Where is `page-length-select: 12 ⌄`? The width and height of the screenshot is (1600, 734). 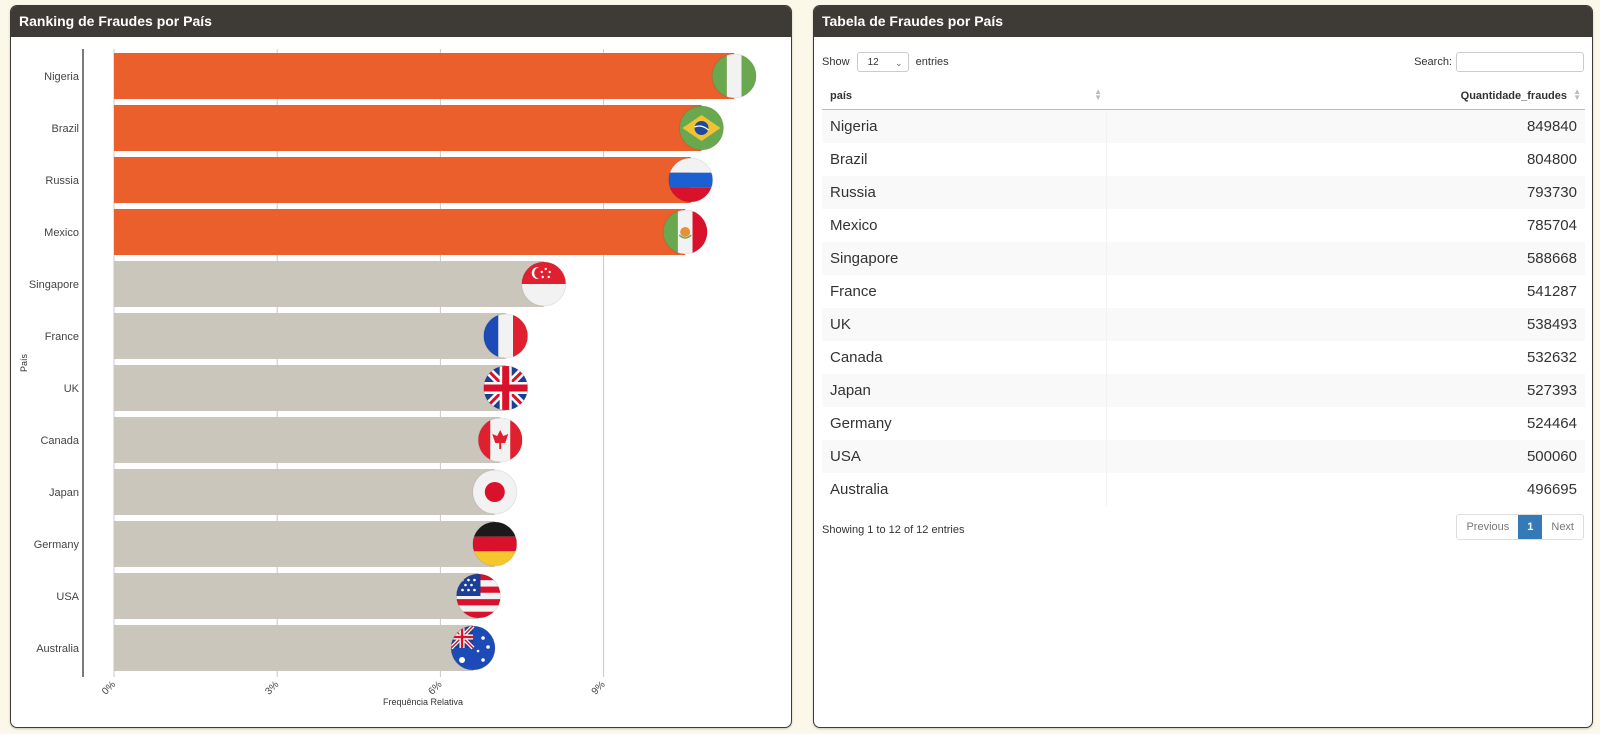
page-length-select: 12 ⌄ is located at coordinates (882, 62).